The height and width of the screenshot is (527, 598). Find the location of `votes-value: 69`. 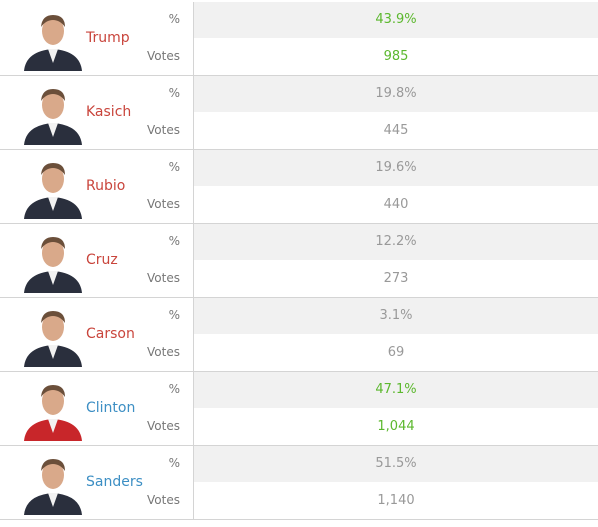

votes-value: 69 is located at coordinates (395, 352).